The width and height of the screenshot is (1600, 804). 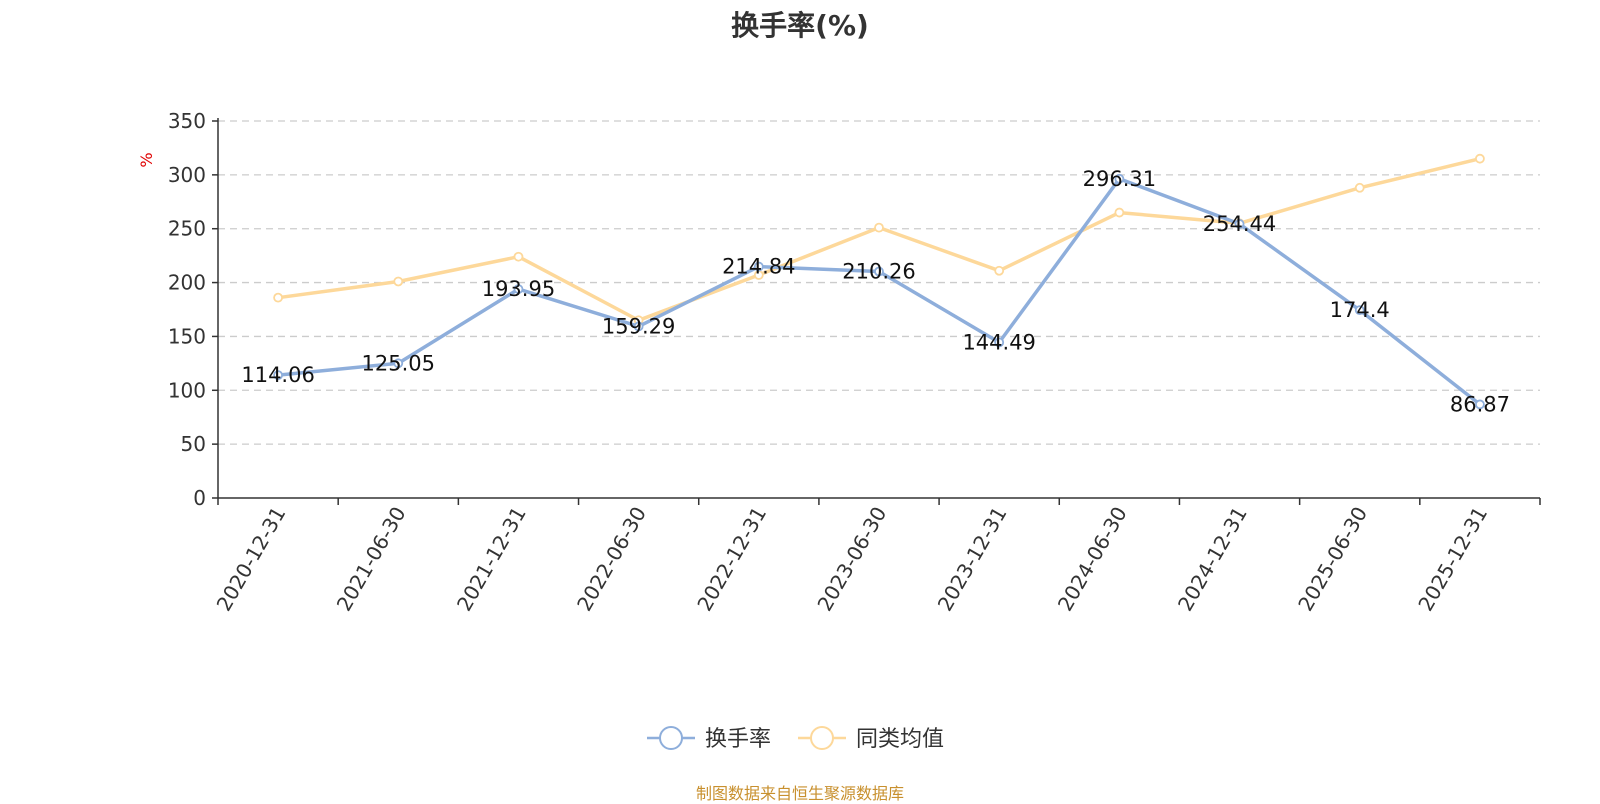 What do you see at coordinates (972, 559) in the screenshot?
I see `x-tick-label: 2023-12-31` at bounding box center [972, 559].